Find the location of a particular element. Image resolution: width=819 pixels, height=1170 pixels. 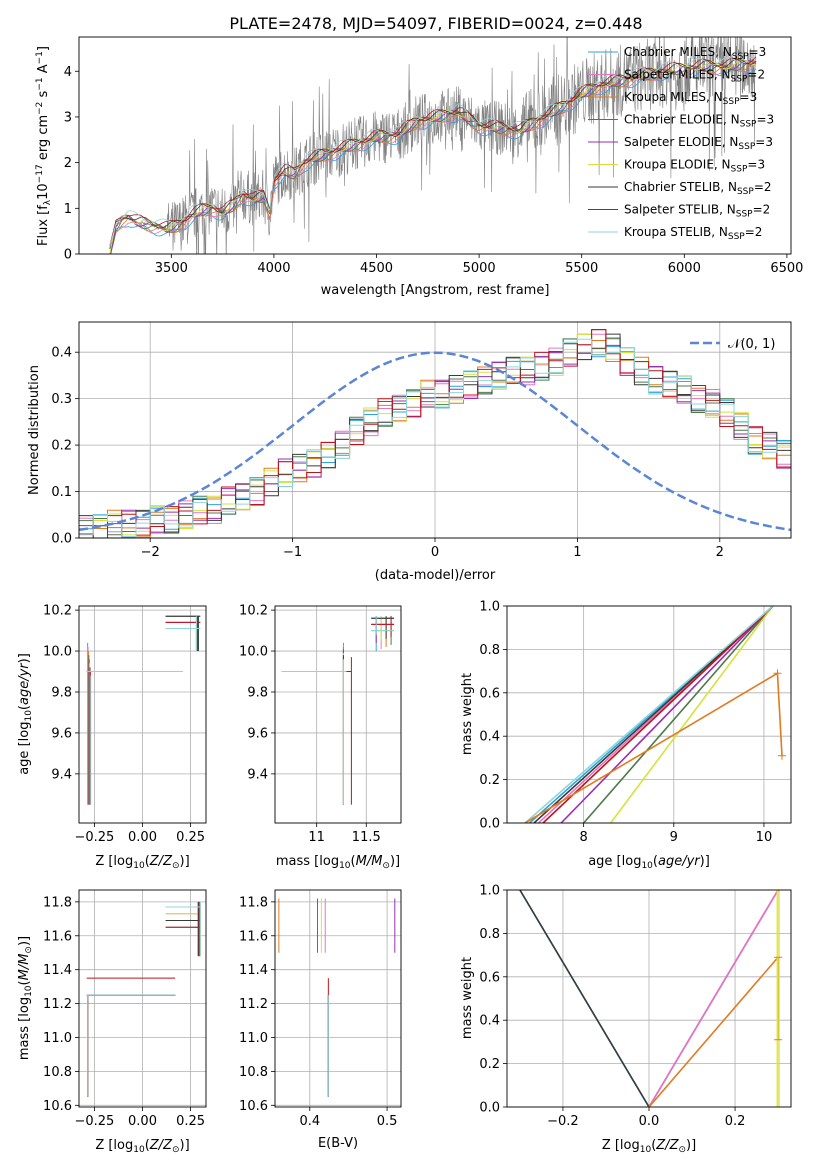

tick-label-x: 11.5 is located at coordinates (366, 837).